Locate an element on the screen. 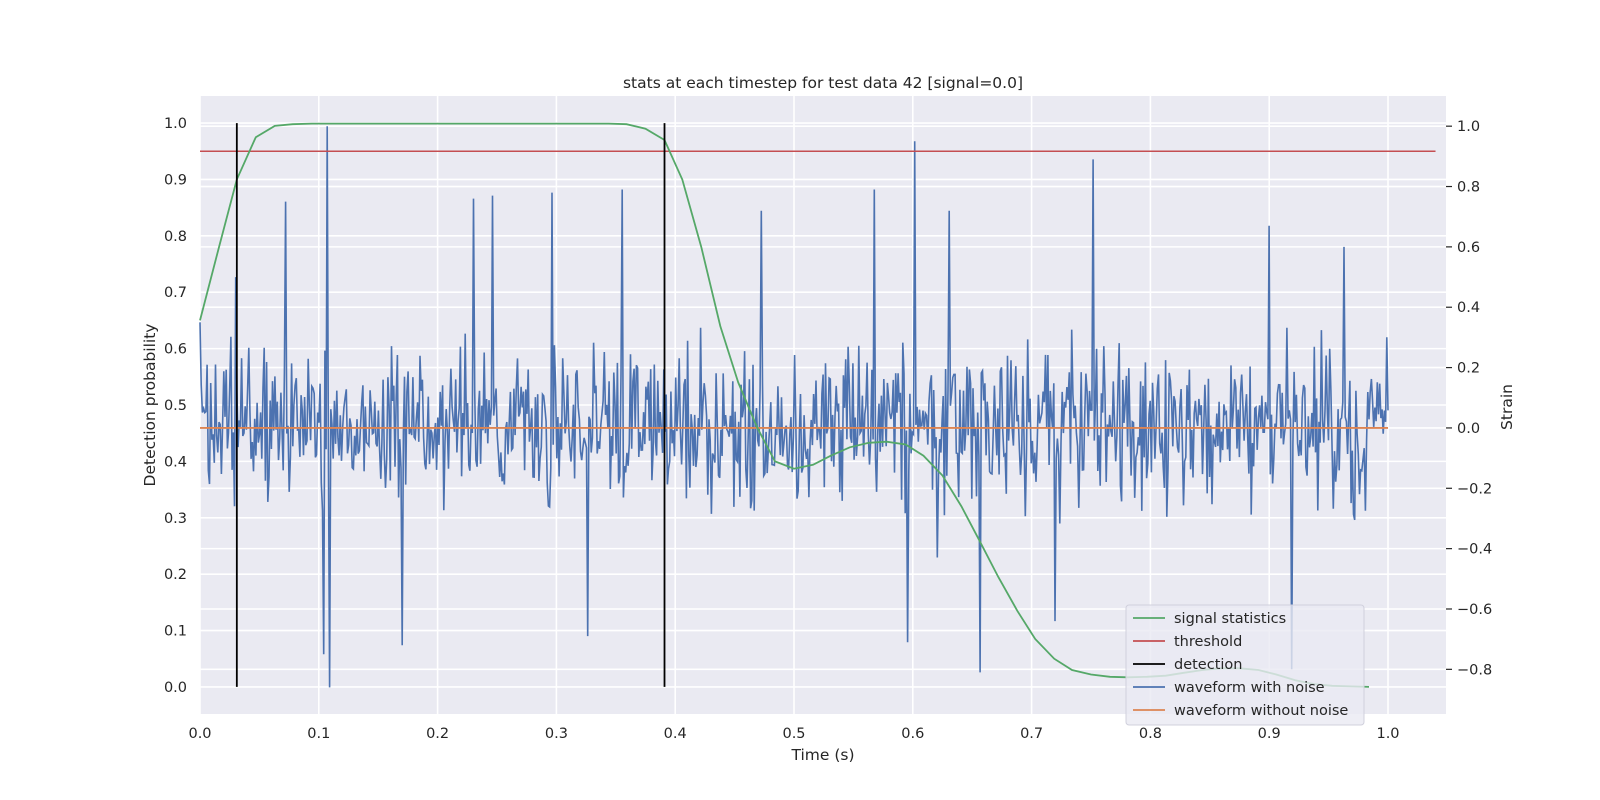 The width and height of the screenshot is (1600, 800). y-tick-label: 0.9 is located at coordinates (175, 180).